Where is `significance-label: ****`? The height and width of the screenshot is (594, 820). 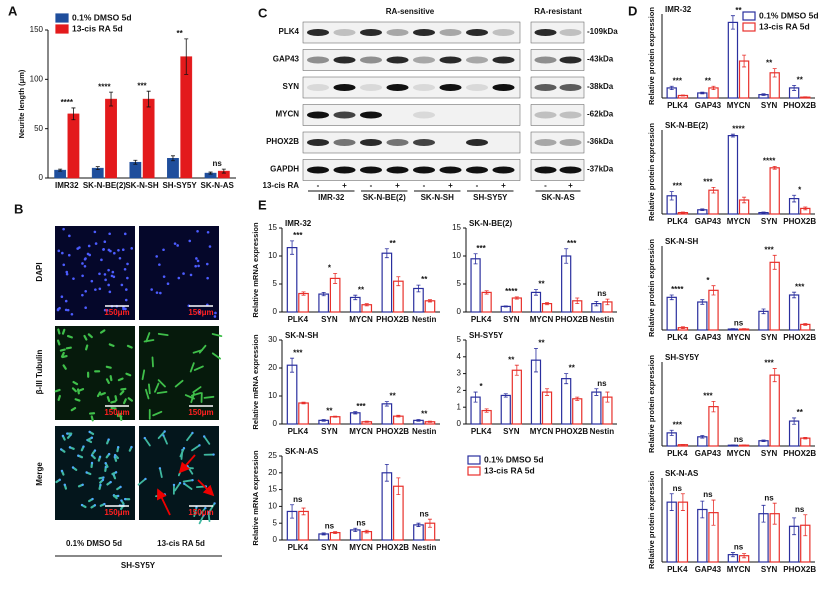
significance-label: **** is located at coordinates (511, 291).